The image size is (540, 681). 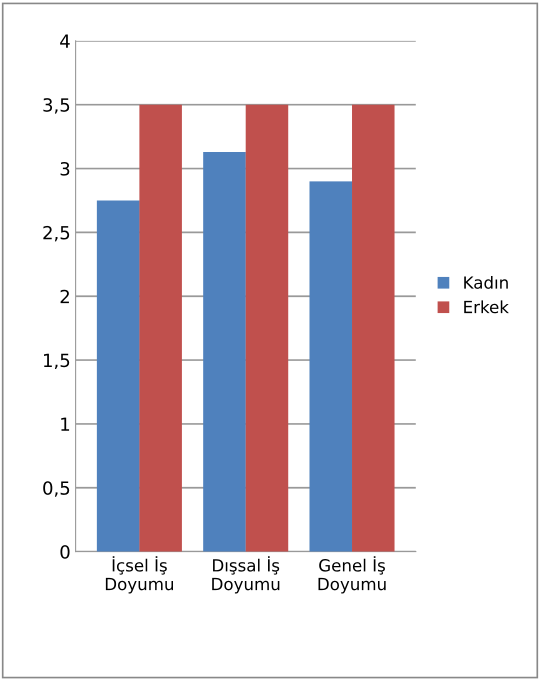 What do you see at coordinates (65, 41) in the screenshot?
I see `y-tick-label: 4` at bounding box center [65, 41].